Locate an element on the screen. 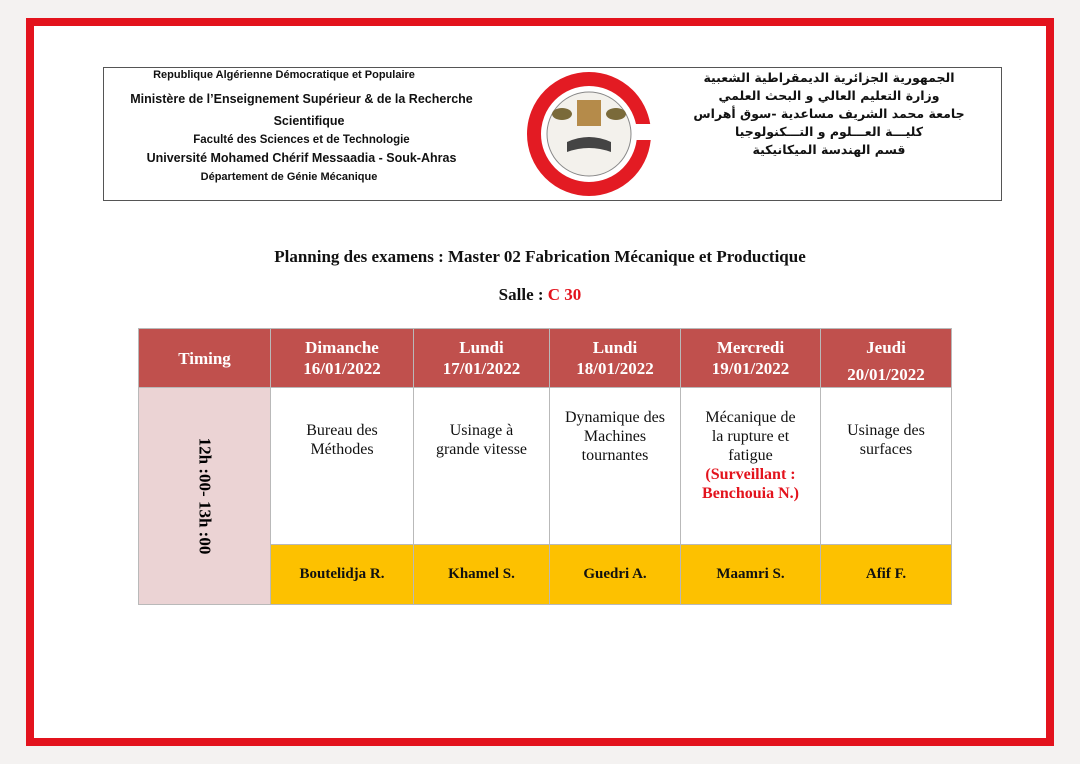 The width and height of the screenshot is (1080, 764). subject-text: Dynamique des Machines tournantes is located at coordinates (615, 436).